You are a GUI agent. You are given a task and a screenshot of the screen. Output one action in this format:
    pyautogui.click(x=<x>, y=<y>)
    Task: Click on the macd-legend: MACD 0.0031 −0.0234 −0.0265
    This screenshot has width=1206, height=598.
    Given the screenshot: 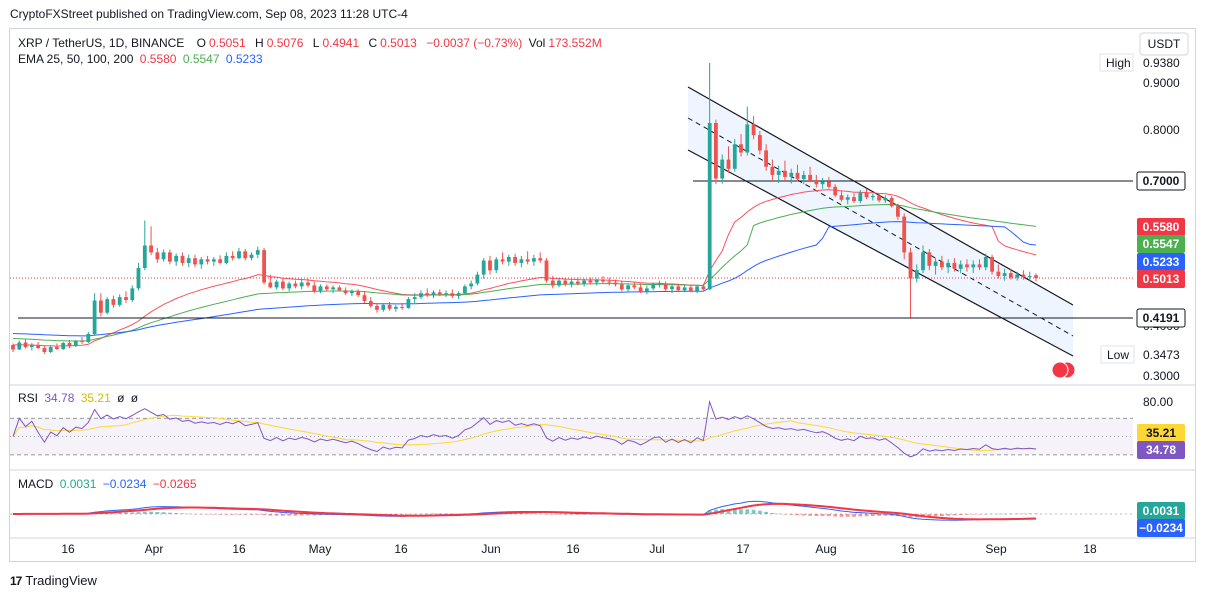 What is the action you would take?
    pyautogui.click(x=109, y=484)
    